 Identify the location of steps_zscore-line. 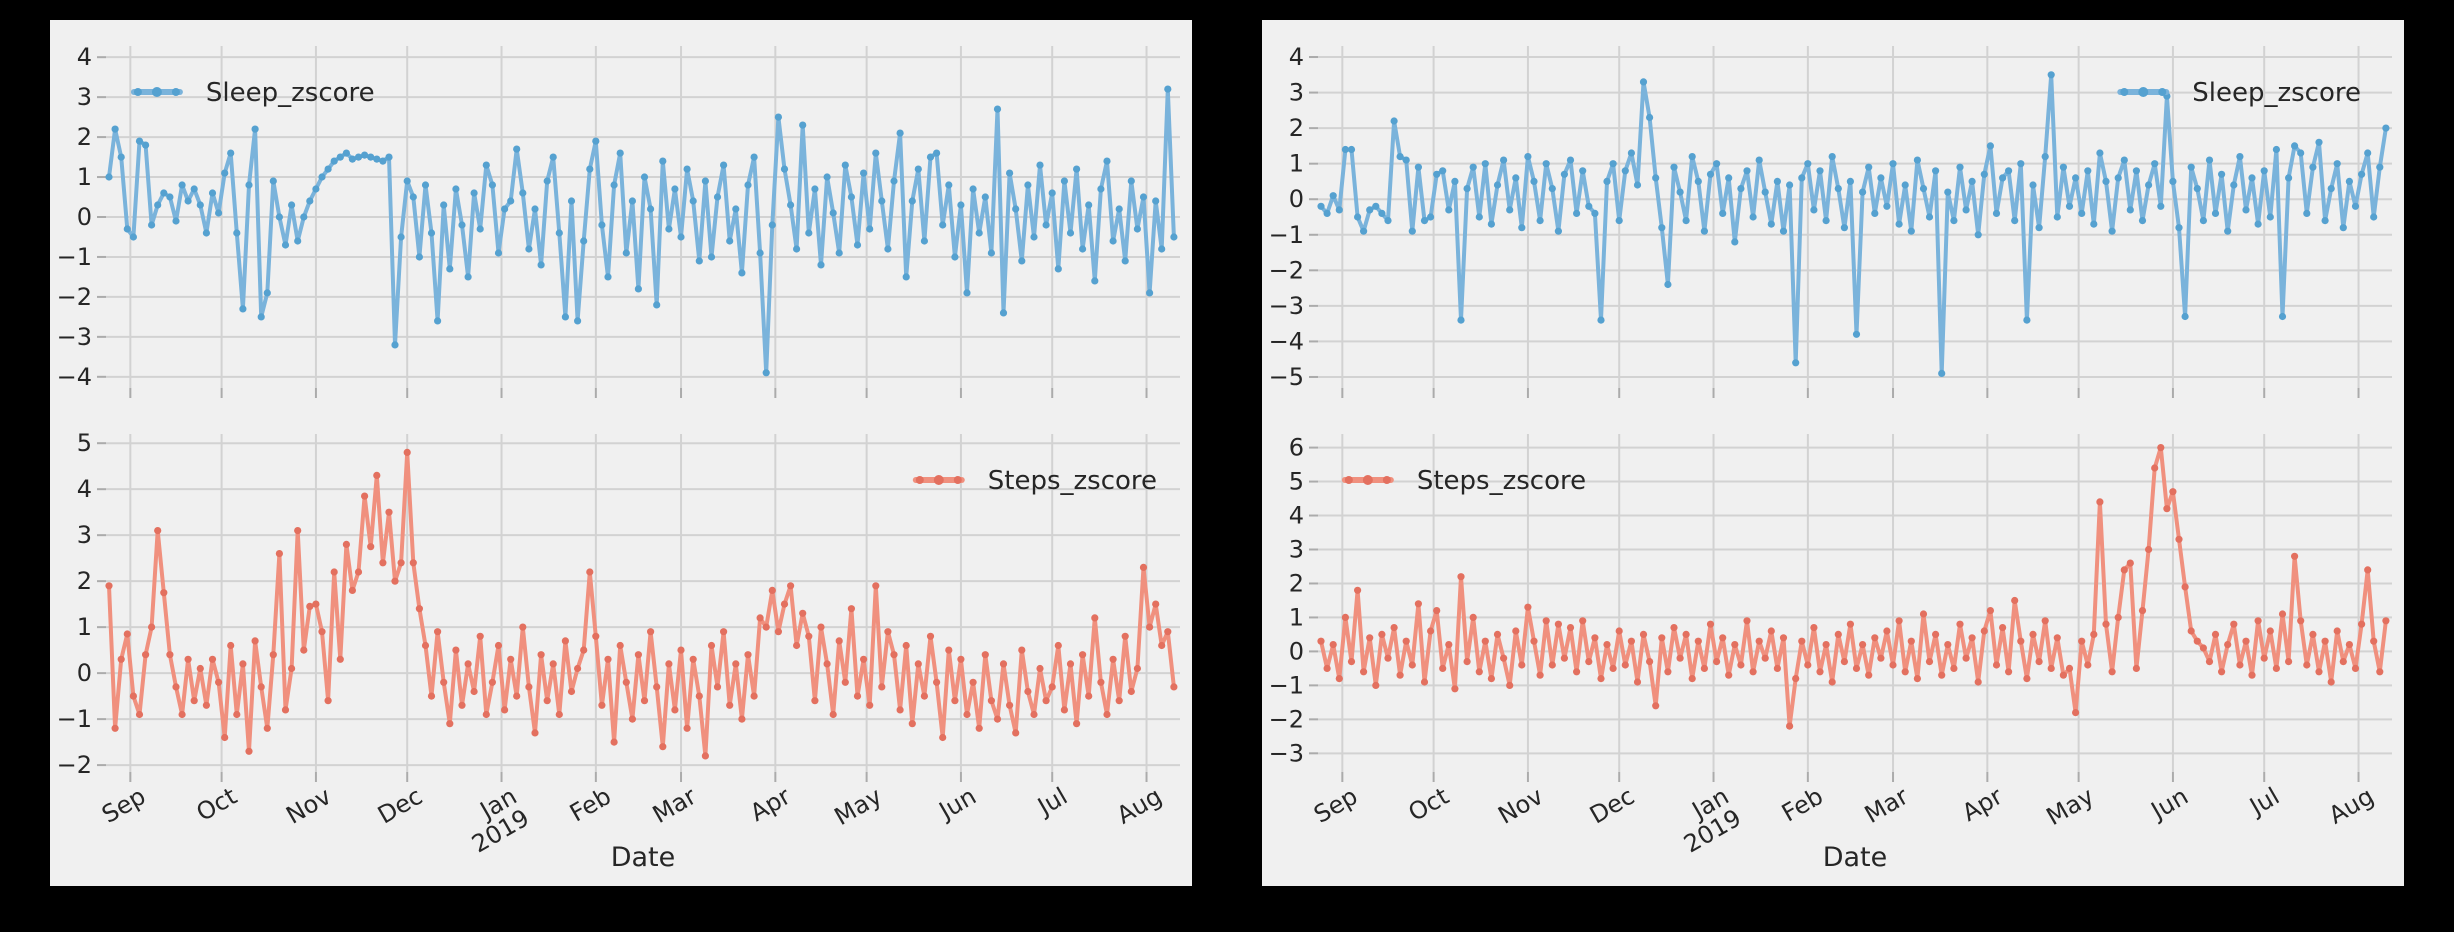
(641, 604).